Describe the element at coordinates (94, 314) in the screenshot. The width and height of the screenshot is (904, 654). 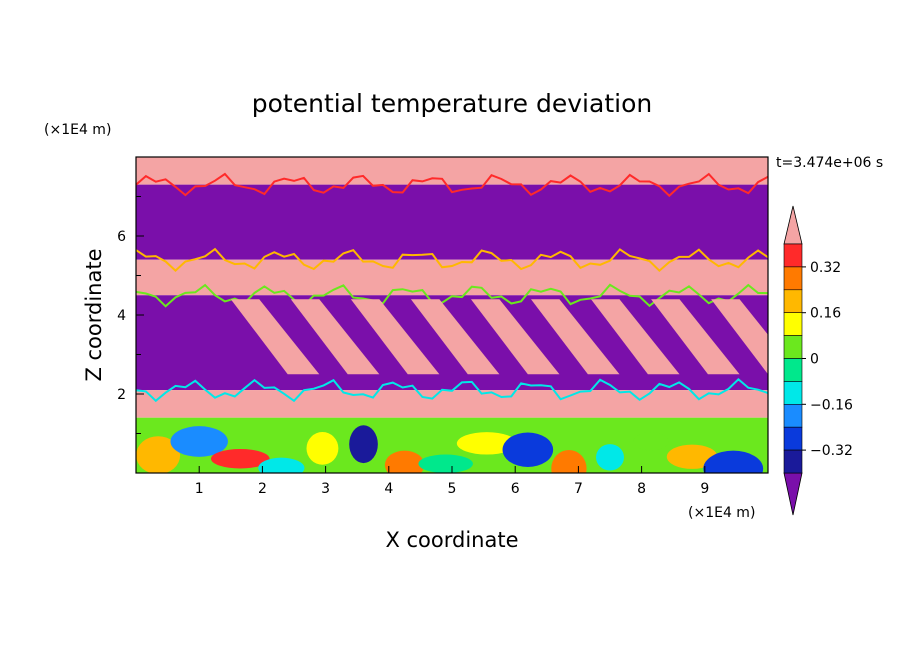
I see `y-axis-label: Z coordinate` at that location.